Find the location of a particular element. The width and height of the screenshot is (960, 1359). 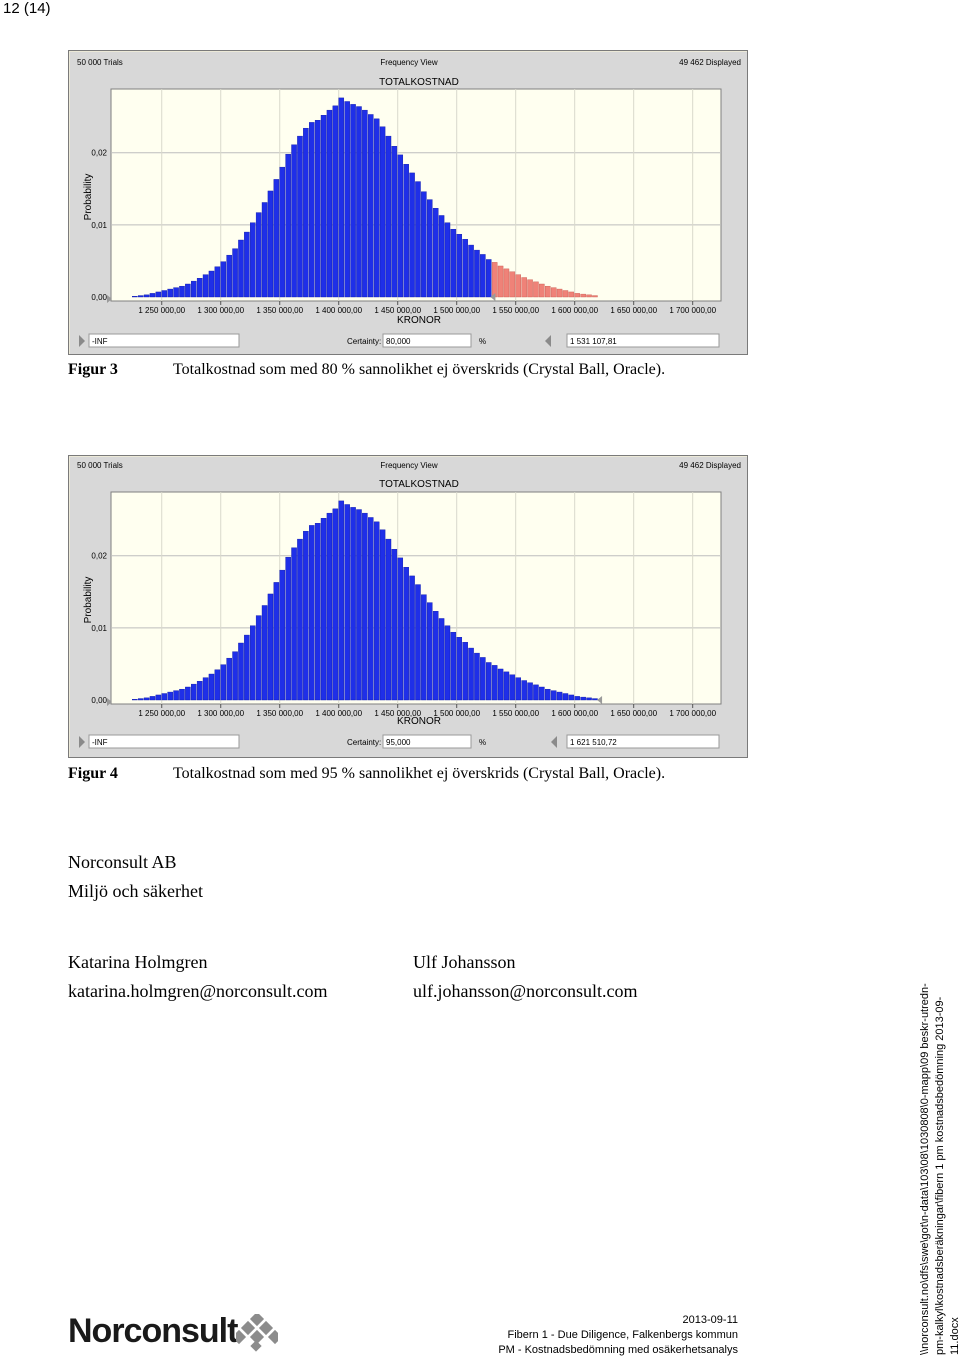

x-tick-label: 1 550 000,00 is located at coordinates (515, 713).